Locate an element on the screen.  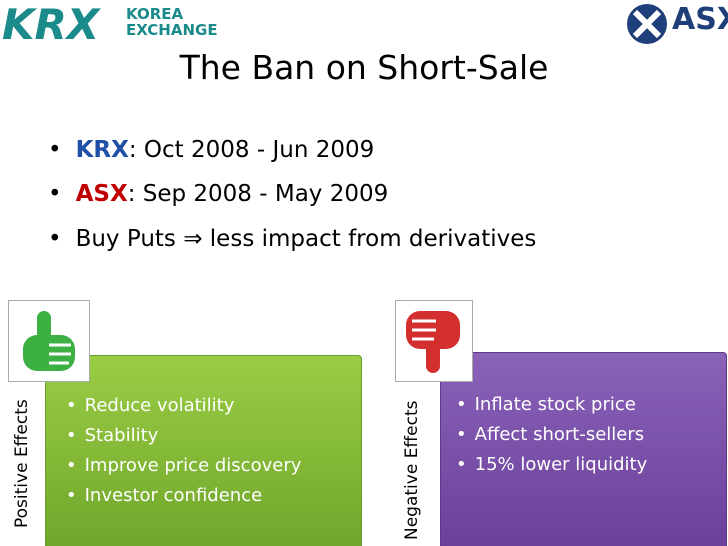
bullet-label: ASX is located at coordinates (101, 194).